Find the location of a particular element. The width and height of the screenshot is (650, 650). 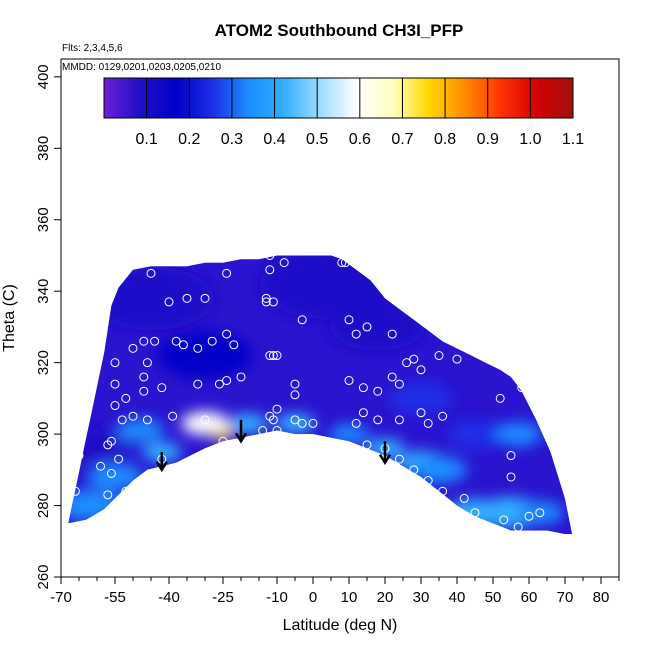

x-tick-label: -25 is located at coordinates (223, 597).